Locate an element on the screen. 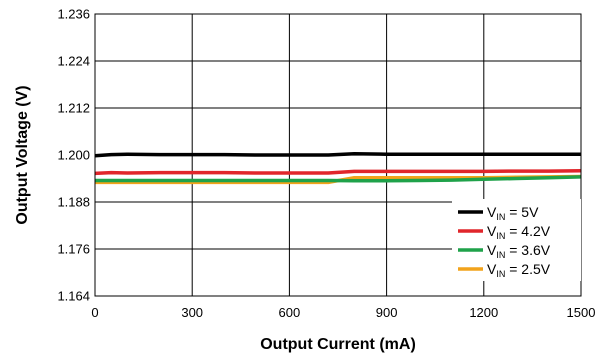 The image size is (612, 360). y-tick-label: 1.188 is located at coordinates (73, 202).